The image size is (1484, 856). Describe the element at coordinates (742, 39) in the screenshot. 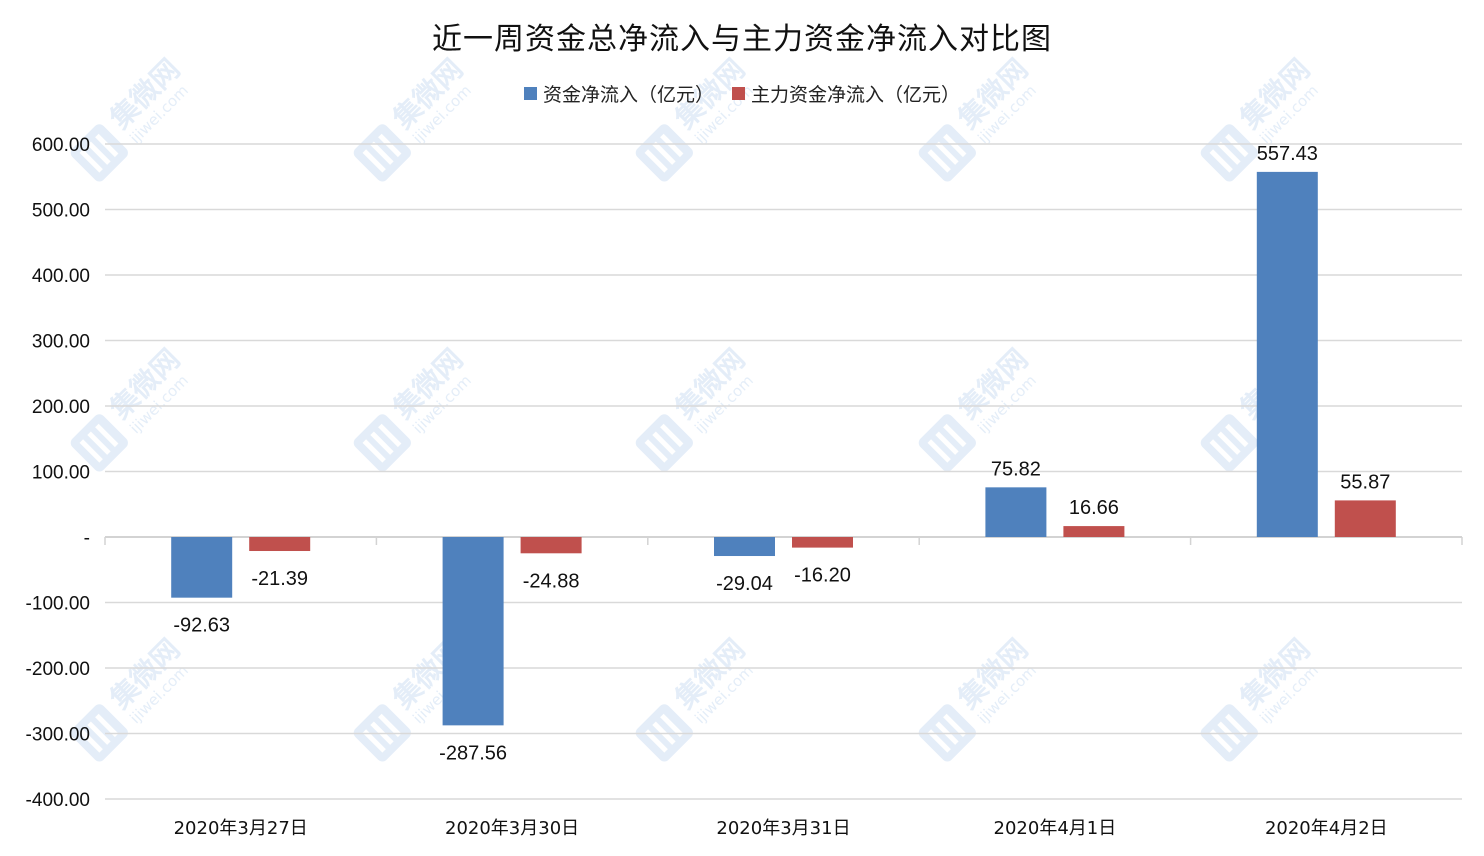

I see `chart-title: 近一周资金总净流入与主力资金净流入对比图` at that location.